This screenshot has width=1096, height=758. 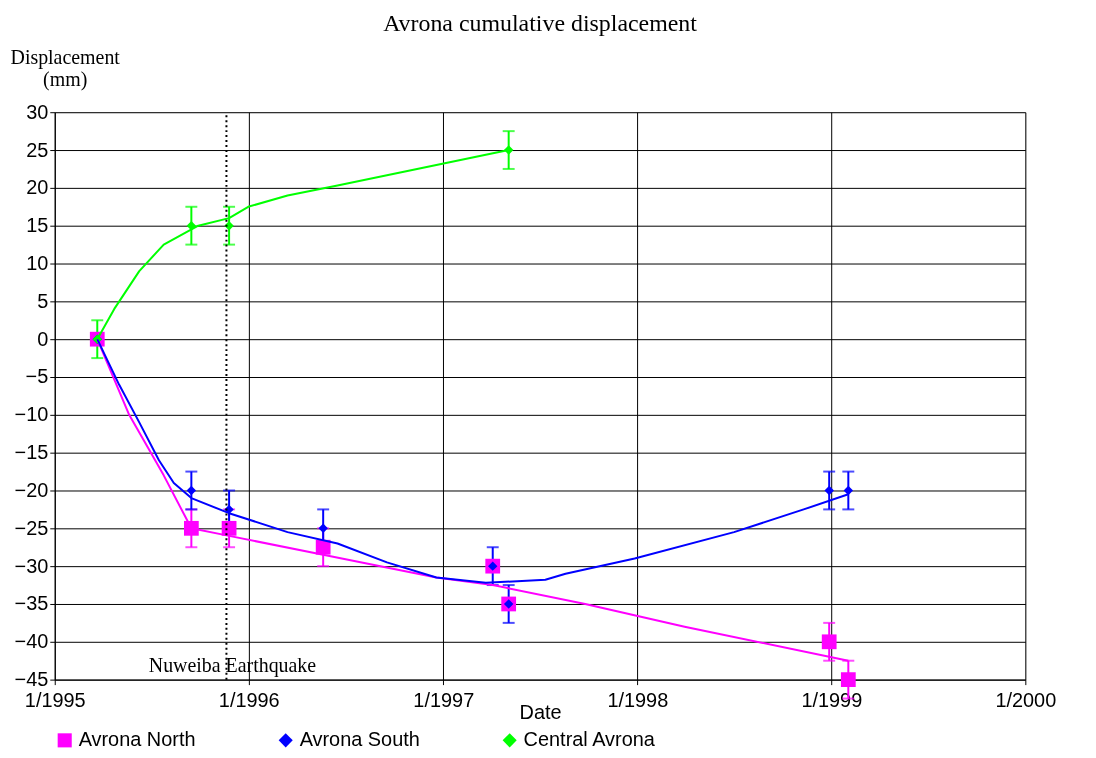 What do you see at coordinates (1026, 700) in the screenshot?
I see `x-tick-label: 1/2000` at bounding box center [1026, 700].